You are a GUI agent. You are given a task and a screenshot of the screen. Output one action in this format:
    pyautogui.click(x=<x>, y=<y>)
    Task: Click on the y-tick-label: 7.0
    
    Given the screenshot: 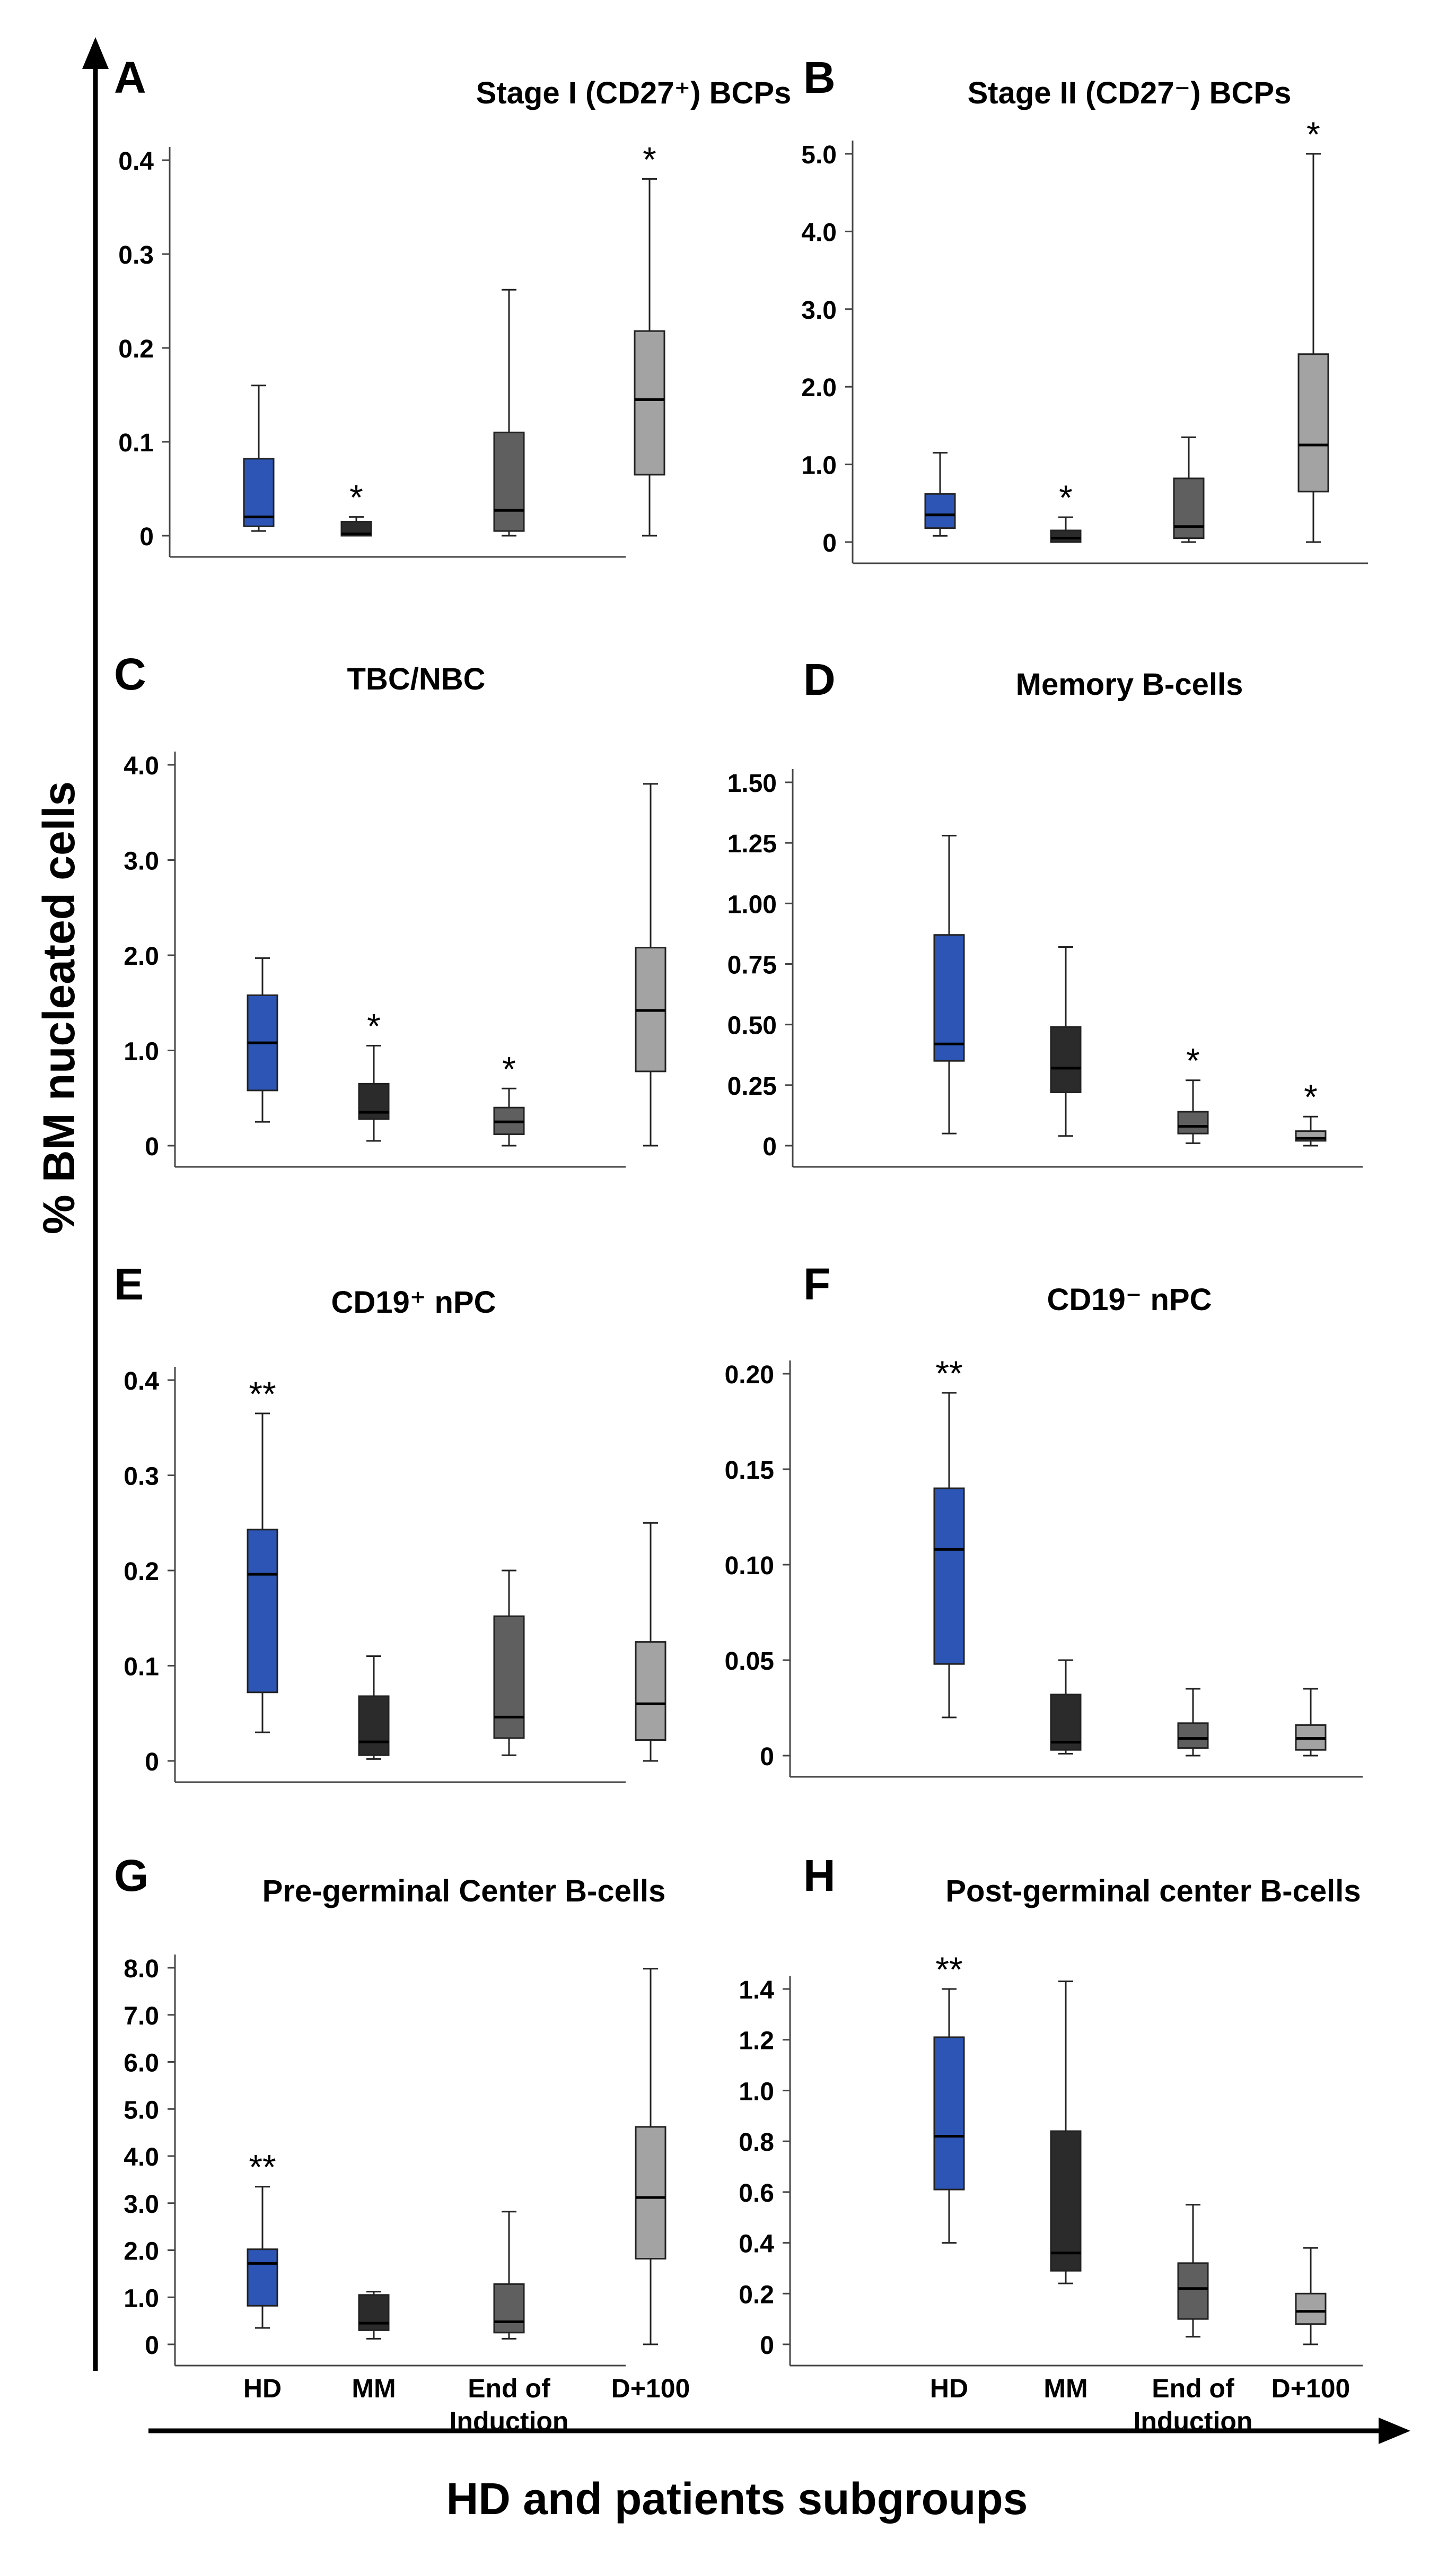 What is the action you would take?
    pyautogui.click(x=141, y=2016)
    